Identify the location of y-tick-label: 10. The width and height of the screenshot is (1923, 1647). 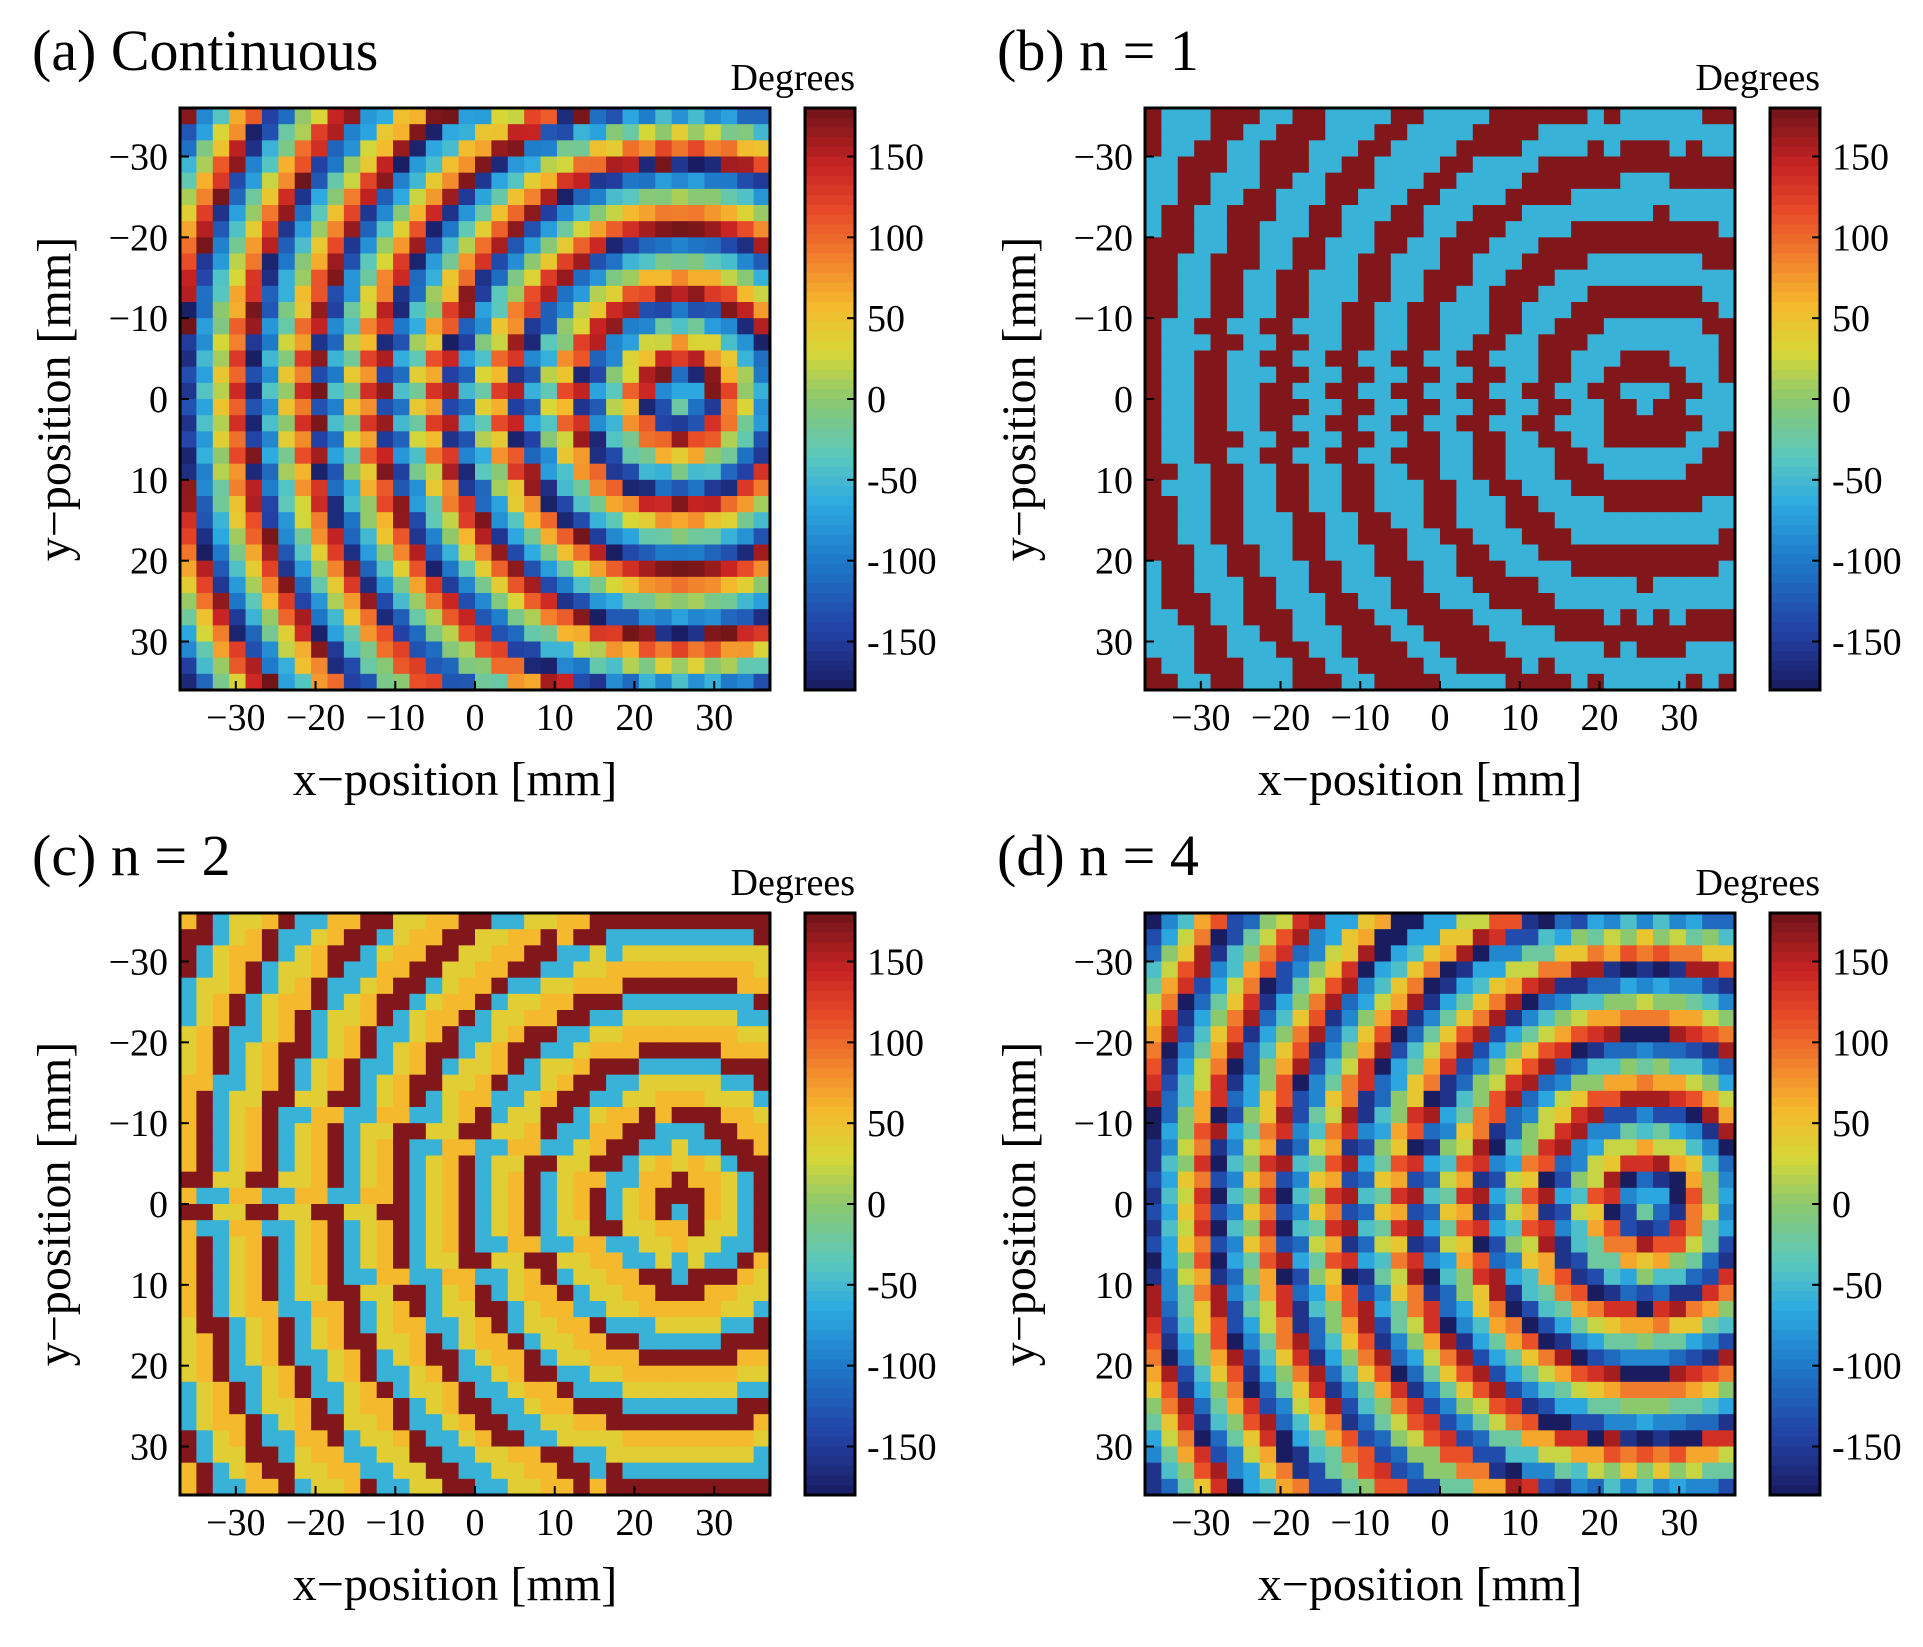
(149, 1286).